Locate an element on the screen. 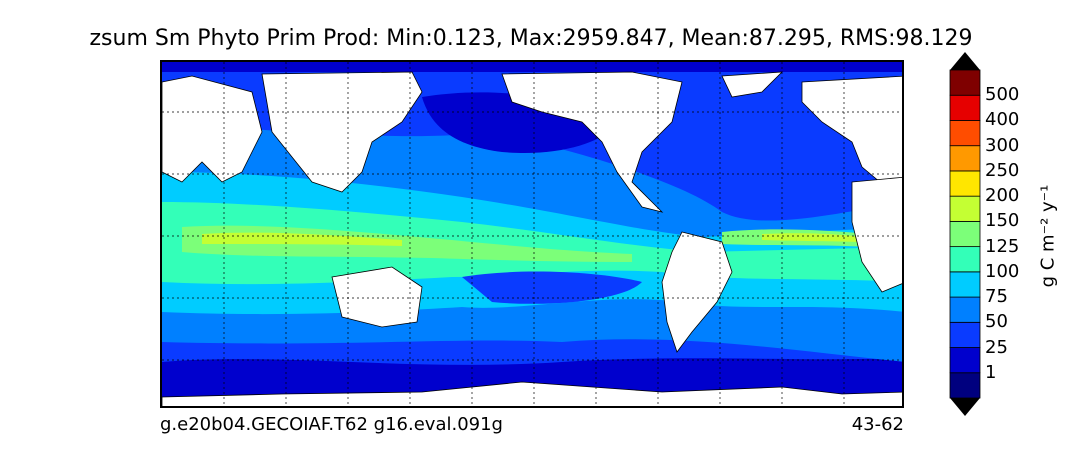 The width and height of the screenshot is (1092, 464). colorbar-tick-label: 100 is located at coordinates (1002, 271).